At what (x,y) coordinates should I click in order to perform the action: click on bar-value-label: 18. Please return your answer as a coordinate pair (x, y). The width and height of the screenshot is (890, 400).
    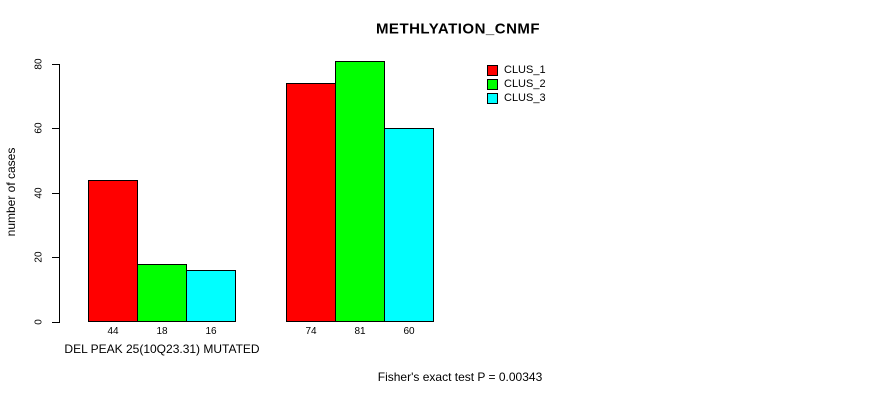
    Looking at the image, I should click on (162, 331).